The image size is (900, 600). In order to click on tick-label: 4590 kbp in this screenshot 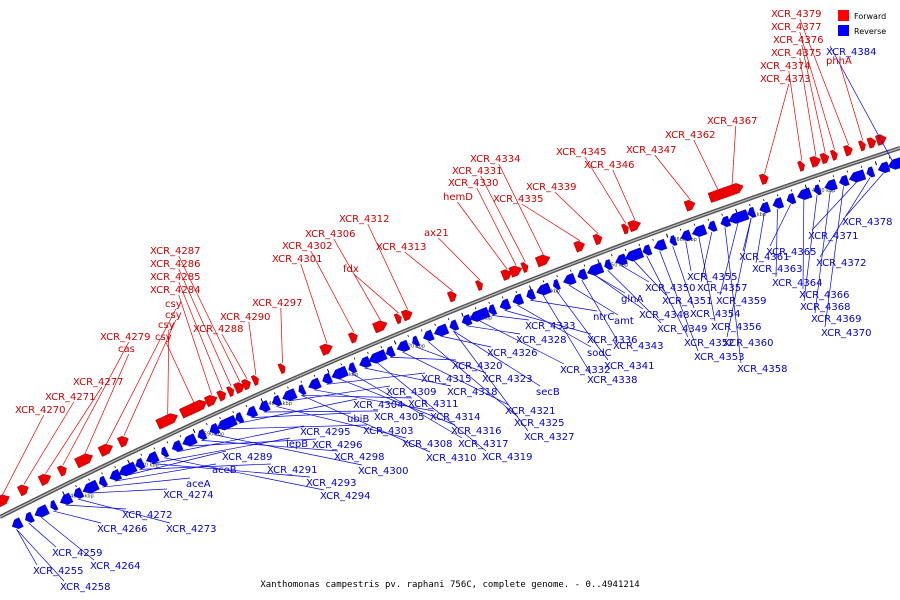, I will do `click(213, 435)`.